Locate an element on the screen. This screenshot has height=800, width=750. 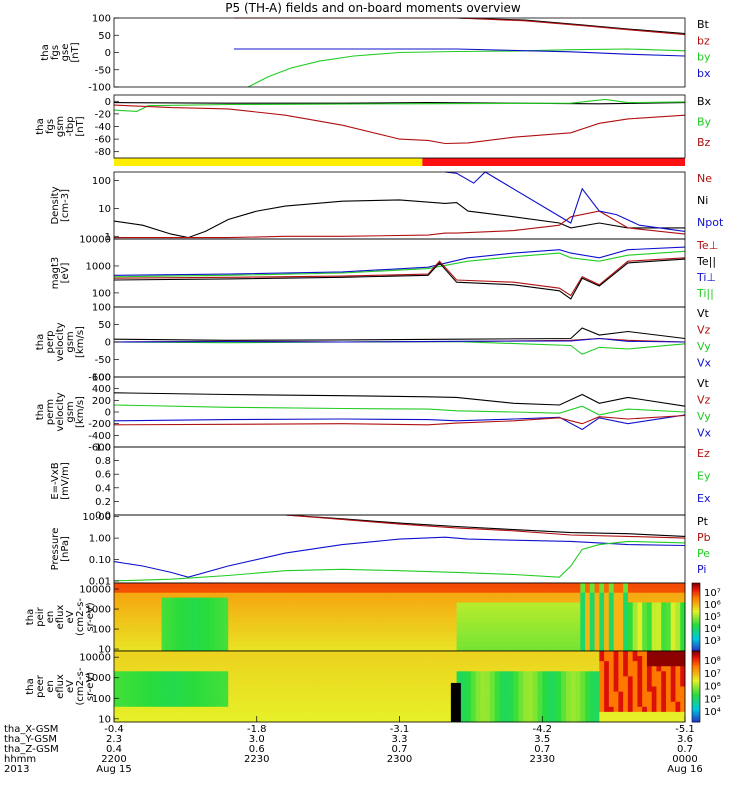
y-axis-label: Density [cm-3] is located at coordinates (60, 205).